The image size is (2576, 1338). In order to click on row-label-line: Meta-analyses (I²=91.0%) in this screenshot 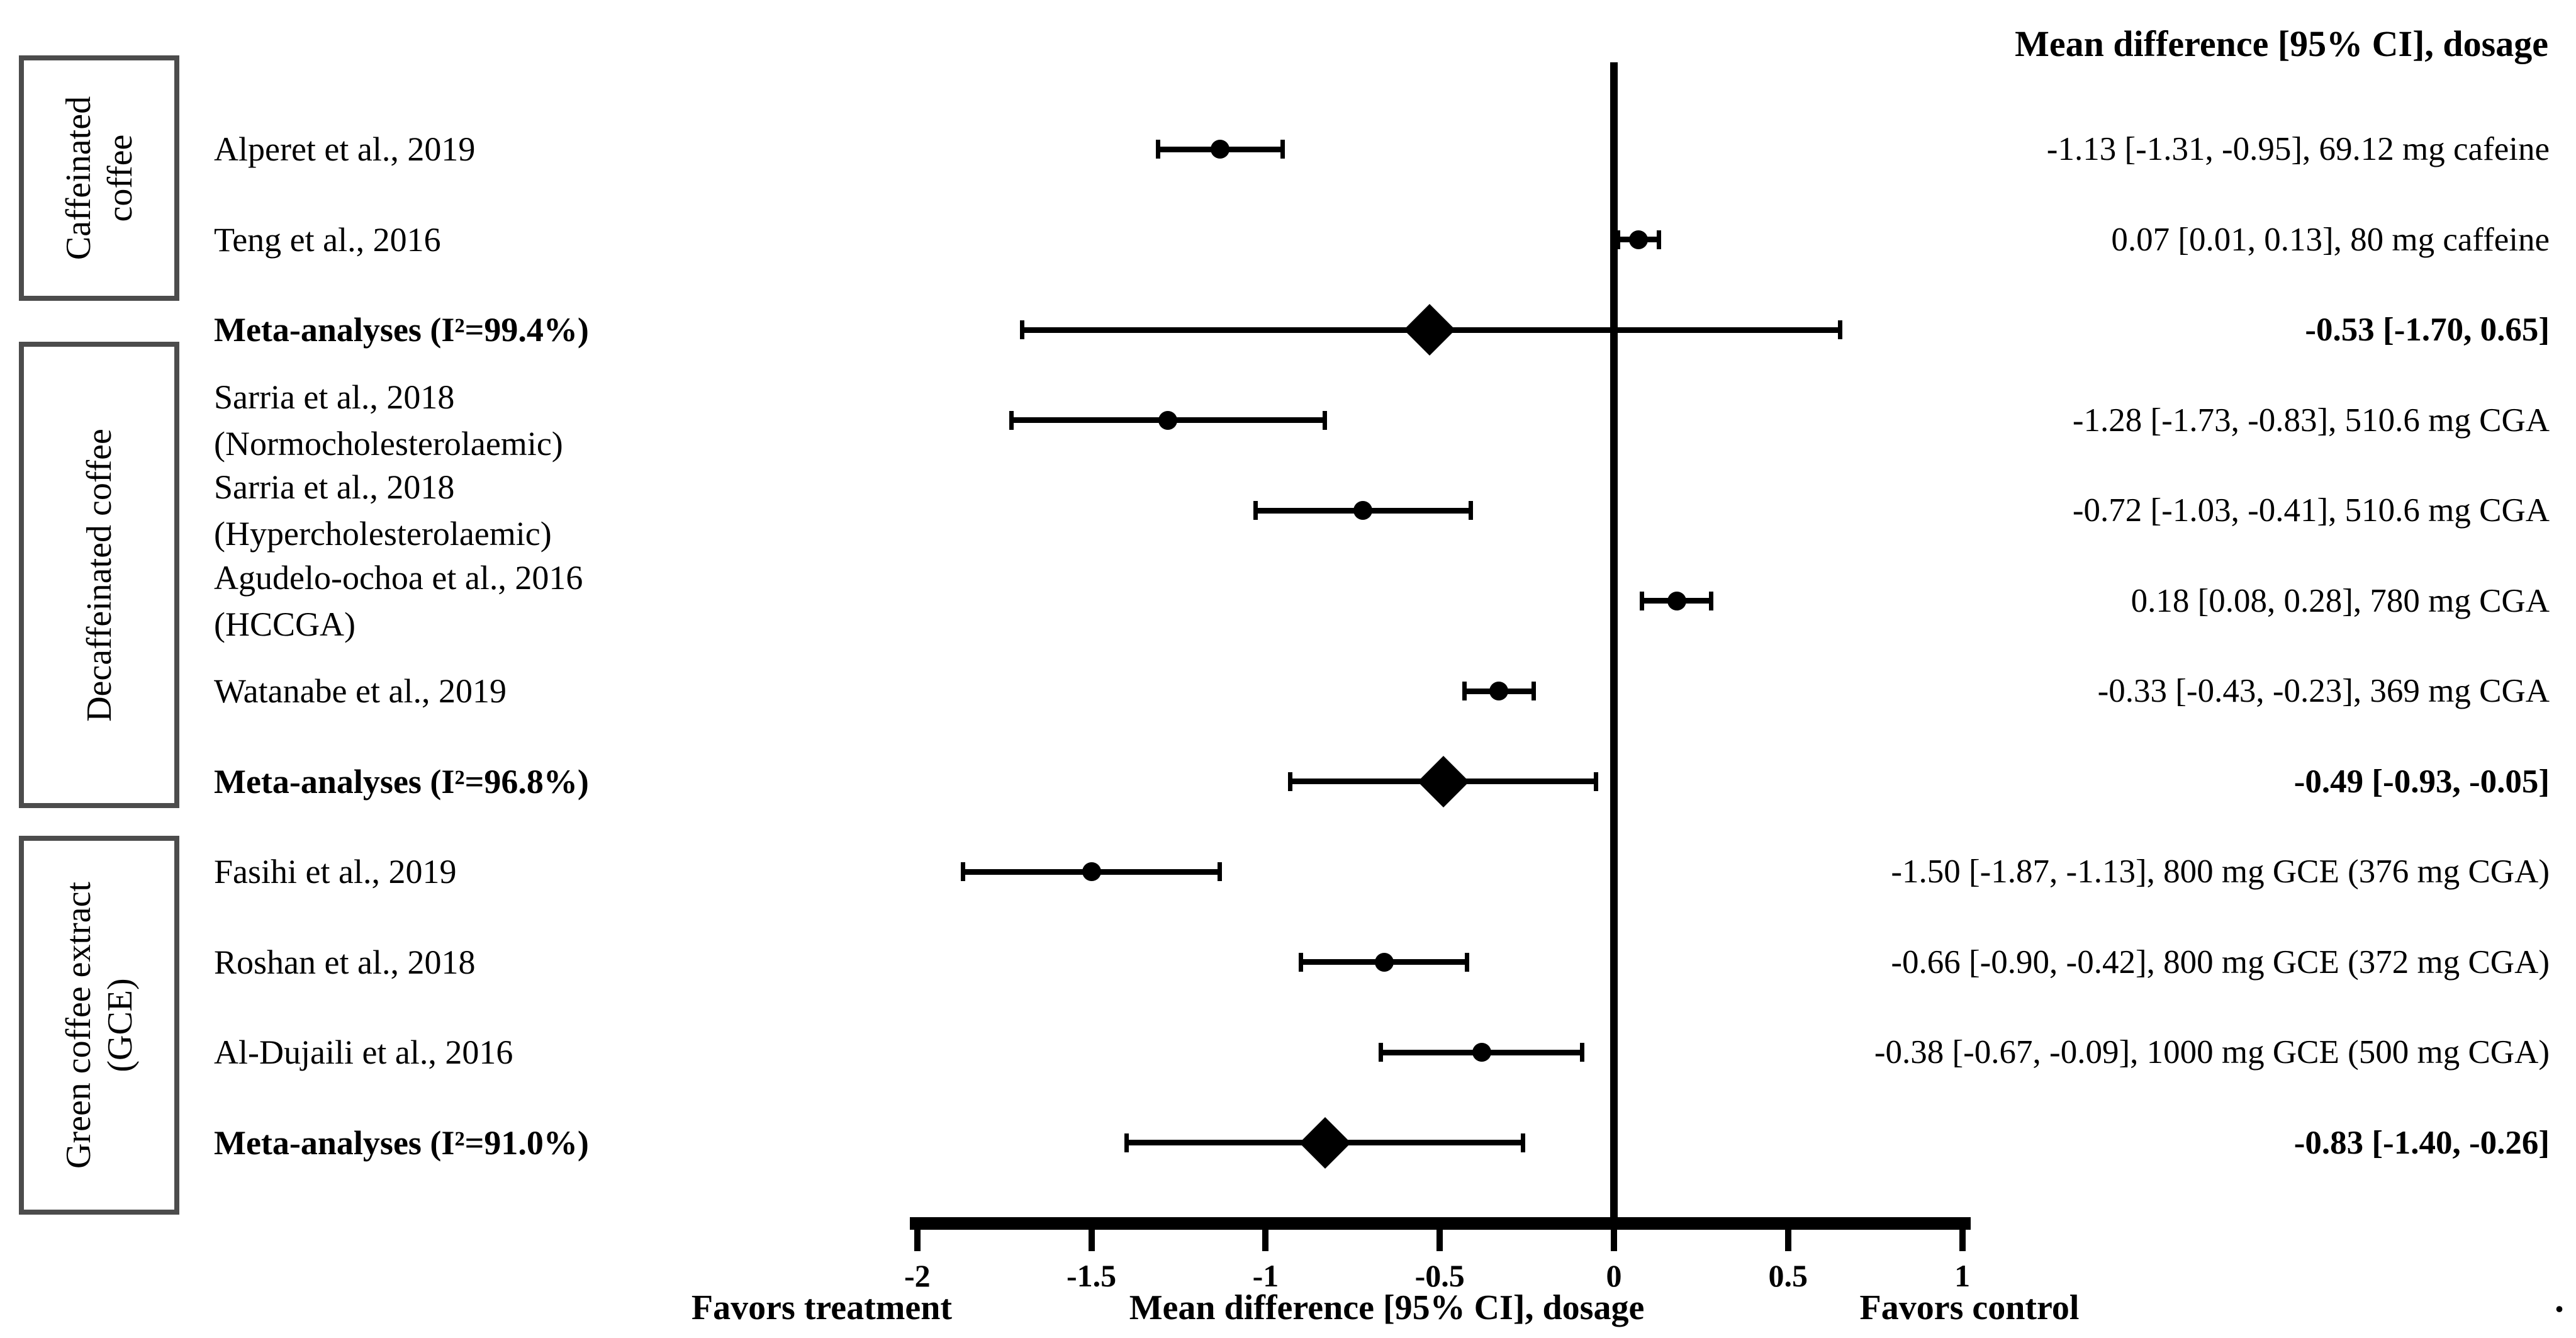, I will do `click(401, 1142)`.